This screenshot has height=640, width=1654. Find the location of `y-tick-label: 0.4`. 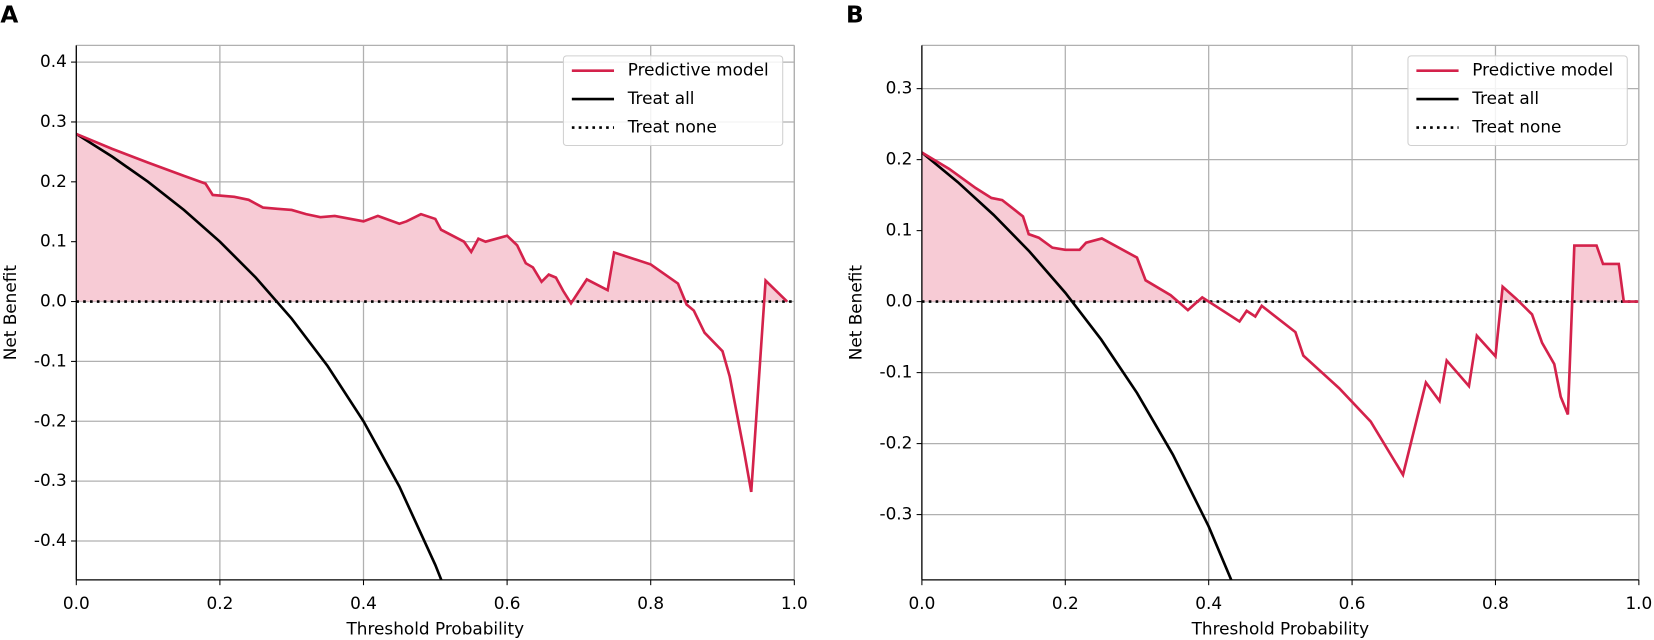

y-tick-label: 0.4 is located at coordinates (53, 61).